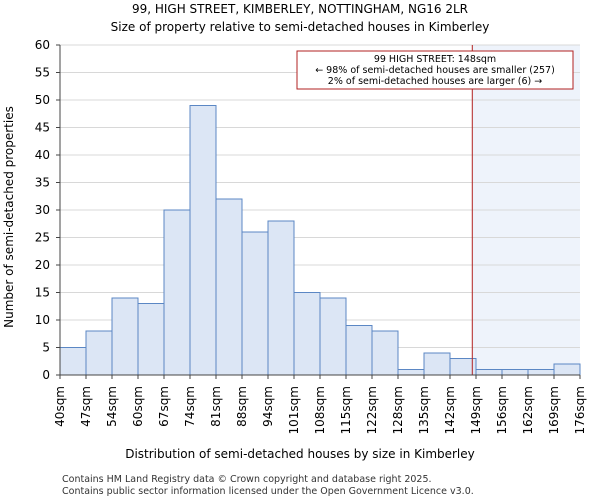 The height and width of the screenshot is (500, 600). I want to click on y-tick-label: 40, so click(42, 155).